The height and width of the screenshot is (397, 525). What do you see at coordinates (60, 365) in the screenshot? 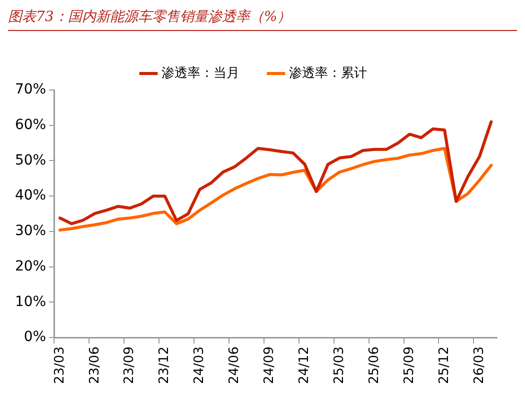
I see `x-tick-label: 23/03` at bounding box center [60, 365].